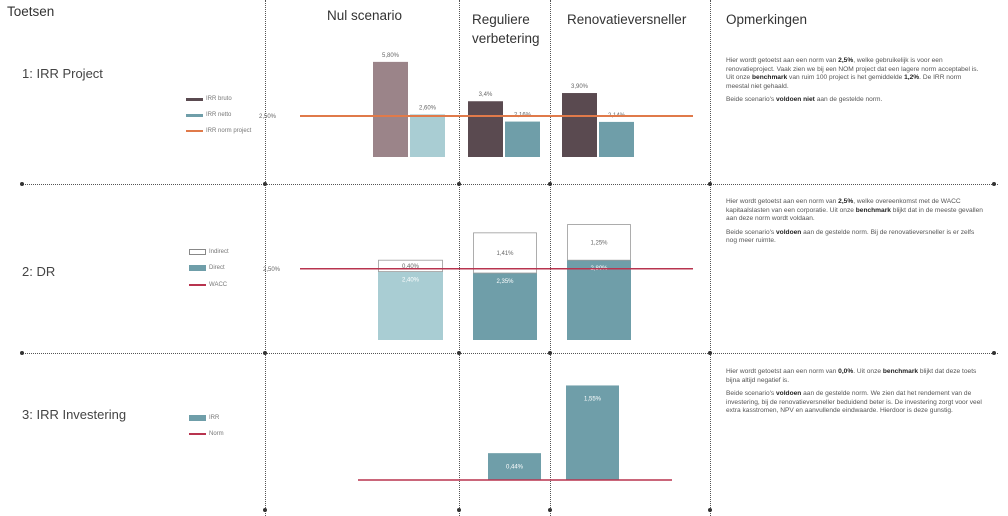 The height and width of the screenshot is (516, 1008). I want to click on legend-item-indirect: Indirect, so click(209, 252).